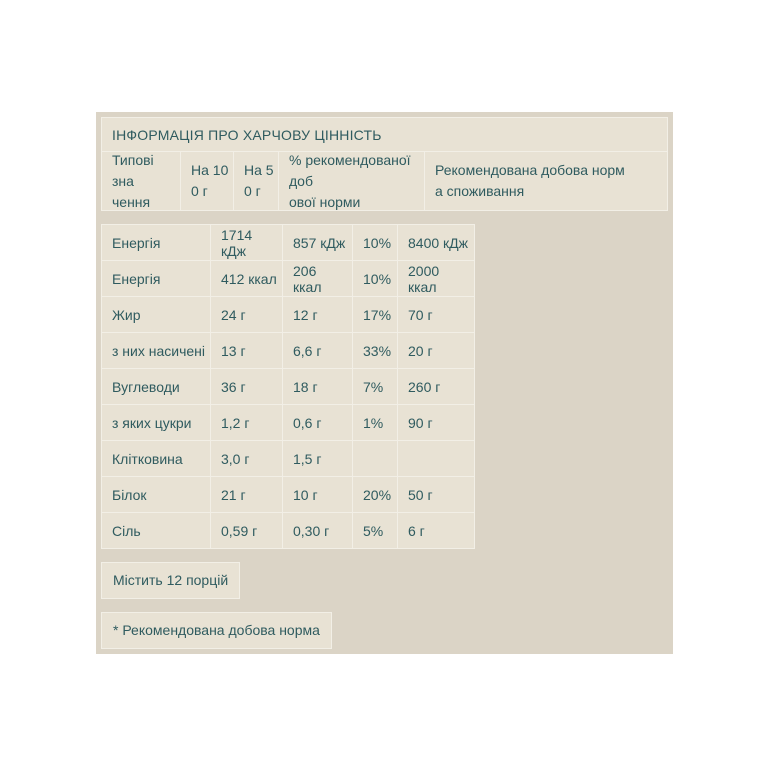  What do you see at coordinates (436, 278) in the screenshot?
I see `value-rda: 2000 ккал` at bounding box center [436, 278].